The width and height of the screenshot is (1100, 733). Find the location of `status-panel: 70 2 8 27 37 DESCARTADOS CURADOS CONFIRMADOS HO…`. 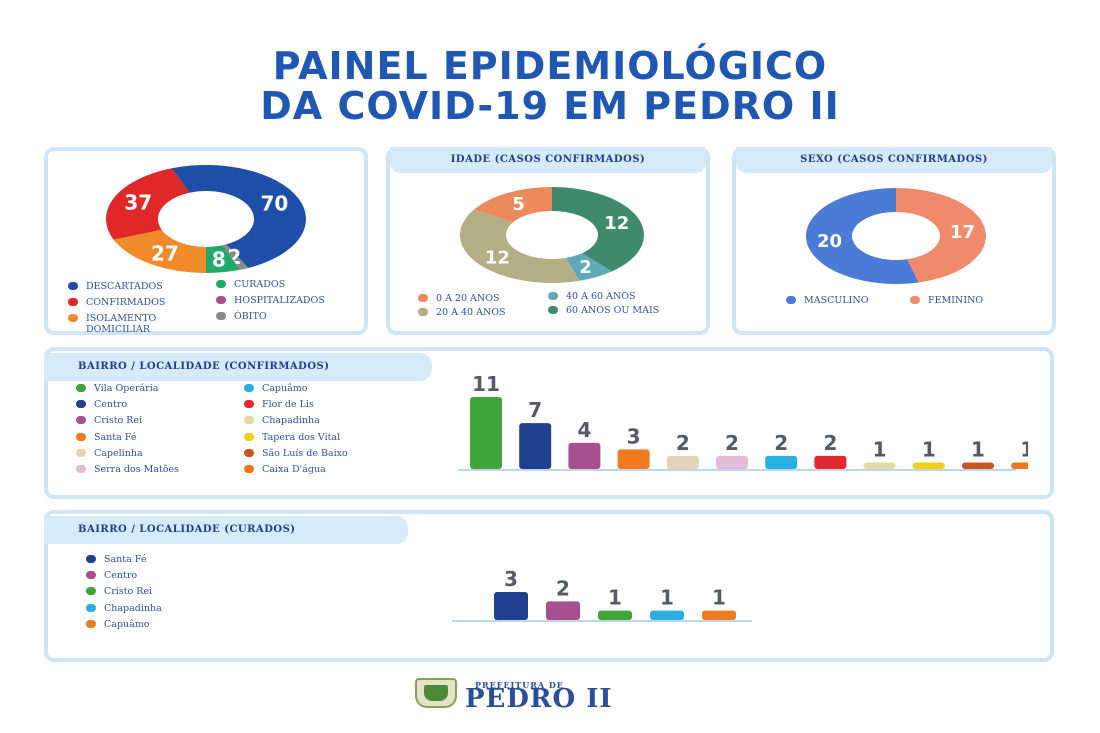

status-panel: 70 2 8 27 37 DESCARTADOS CURADOS CONFIRMADOS HO… is located at coordinates (206, 241).